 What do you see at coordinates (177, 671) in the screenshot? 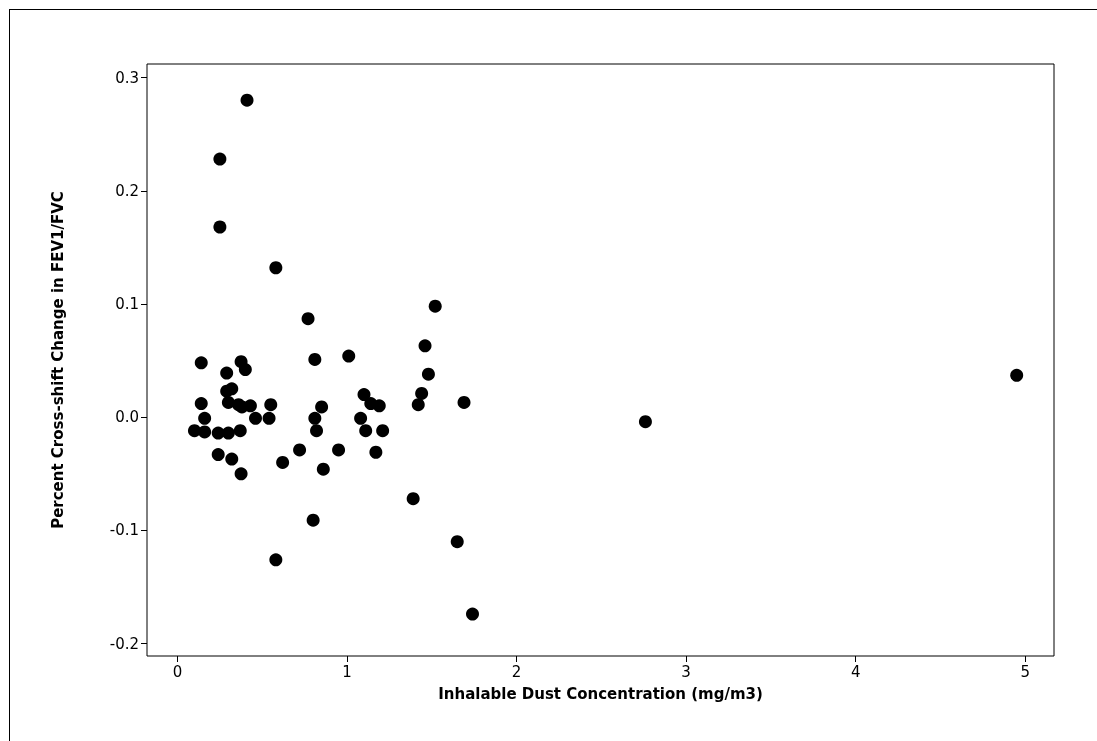
I see `x-tick-label: 0` at bounding box center [177, 671].